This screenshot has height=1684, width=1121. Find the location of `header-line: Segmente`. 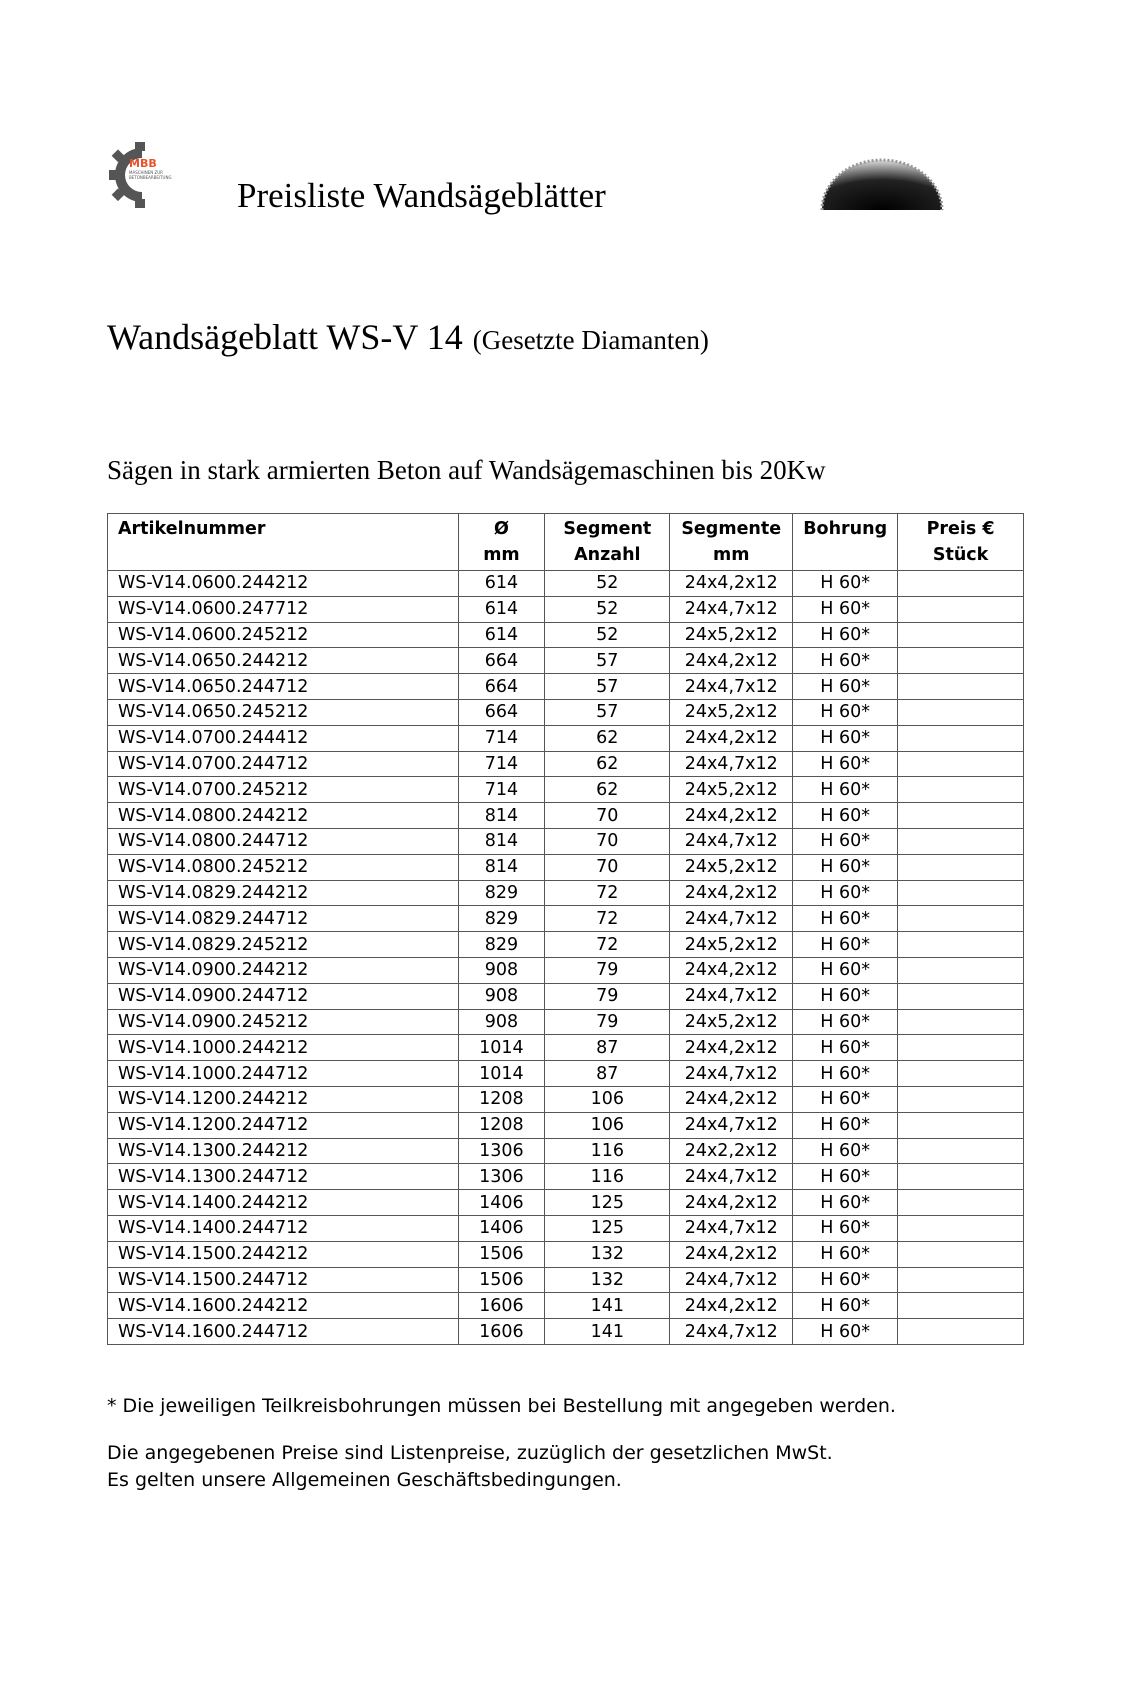

header-line: Segmente is located at coordinates (731, 529).